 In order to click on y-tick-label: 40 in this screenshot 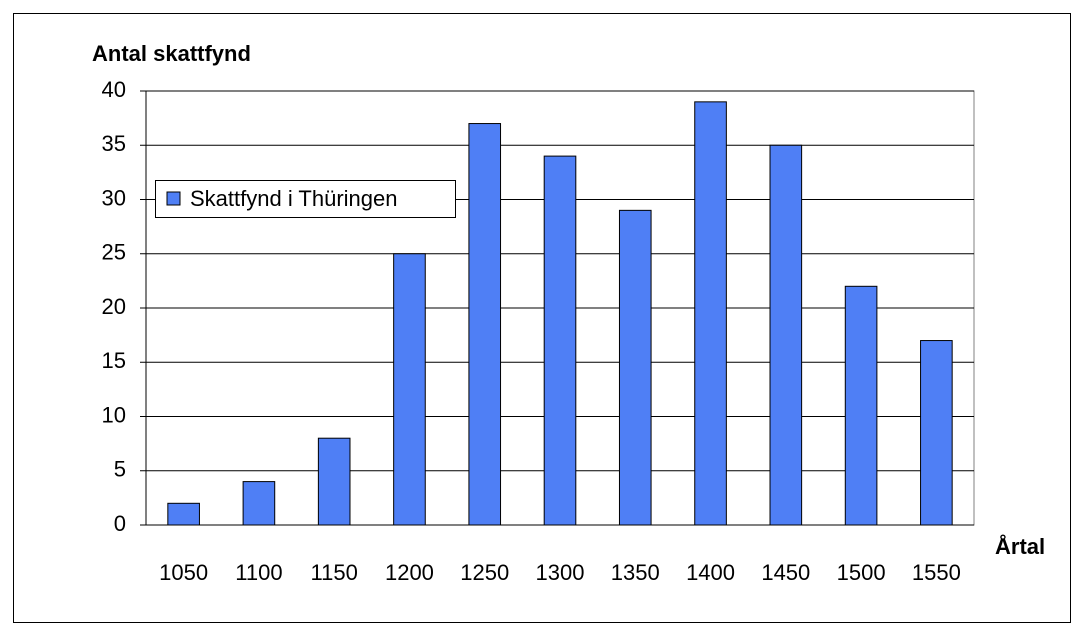, I will do `click(114, 89)`.